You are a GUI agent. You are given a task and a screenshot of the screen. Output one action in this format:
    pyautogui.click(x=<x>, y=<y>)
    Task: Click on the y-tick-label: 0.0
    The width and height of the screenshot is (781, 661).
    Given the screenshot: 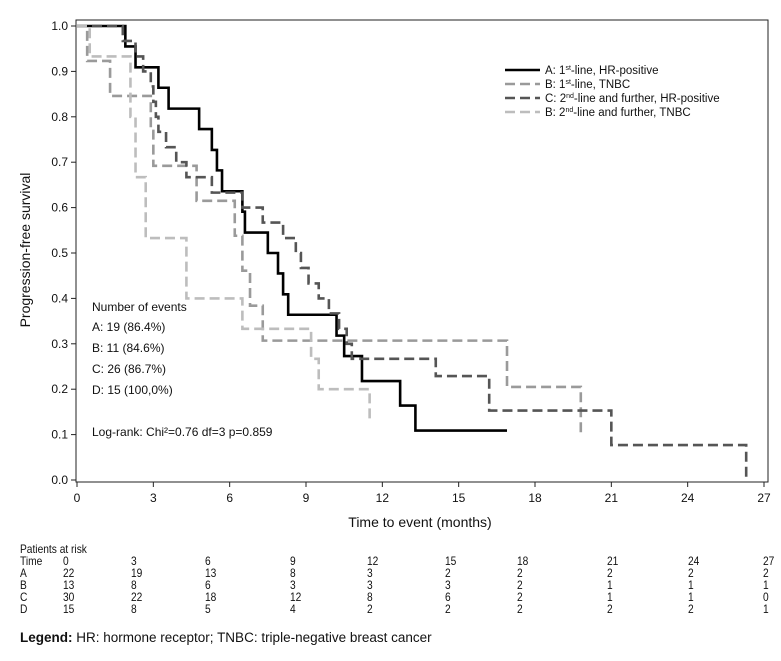 What is the action you would take?
    pyautogui.click(x=59, y=480)
    